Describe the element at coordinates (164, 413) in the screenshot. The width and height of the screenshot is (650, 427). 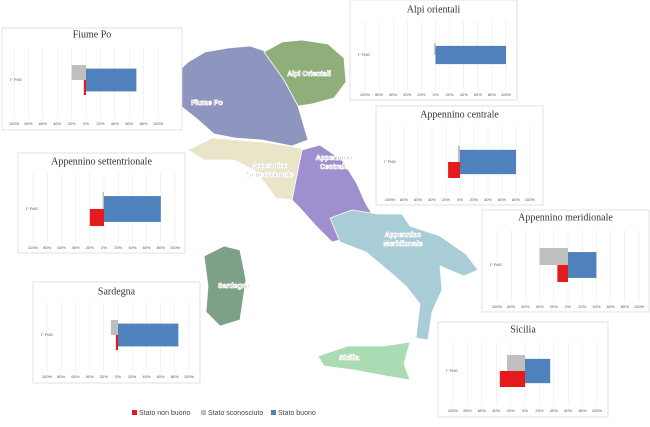
I see `legend-label: Stato non buono` at that location.